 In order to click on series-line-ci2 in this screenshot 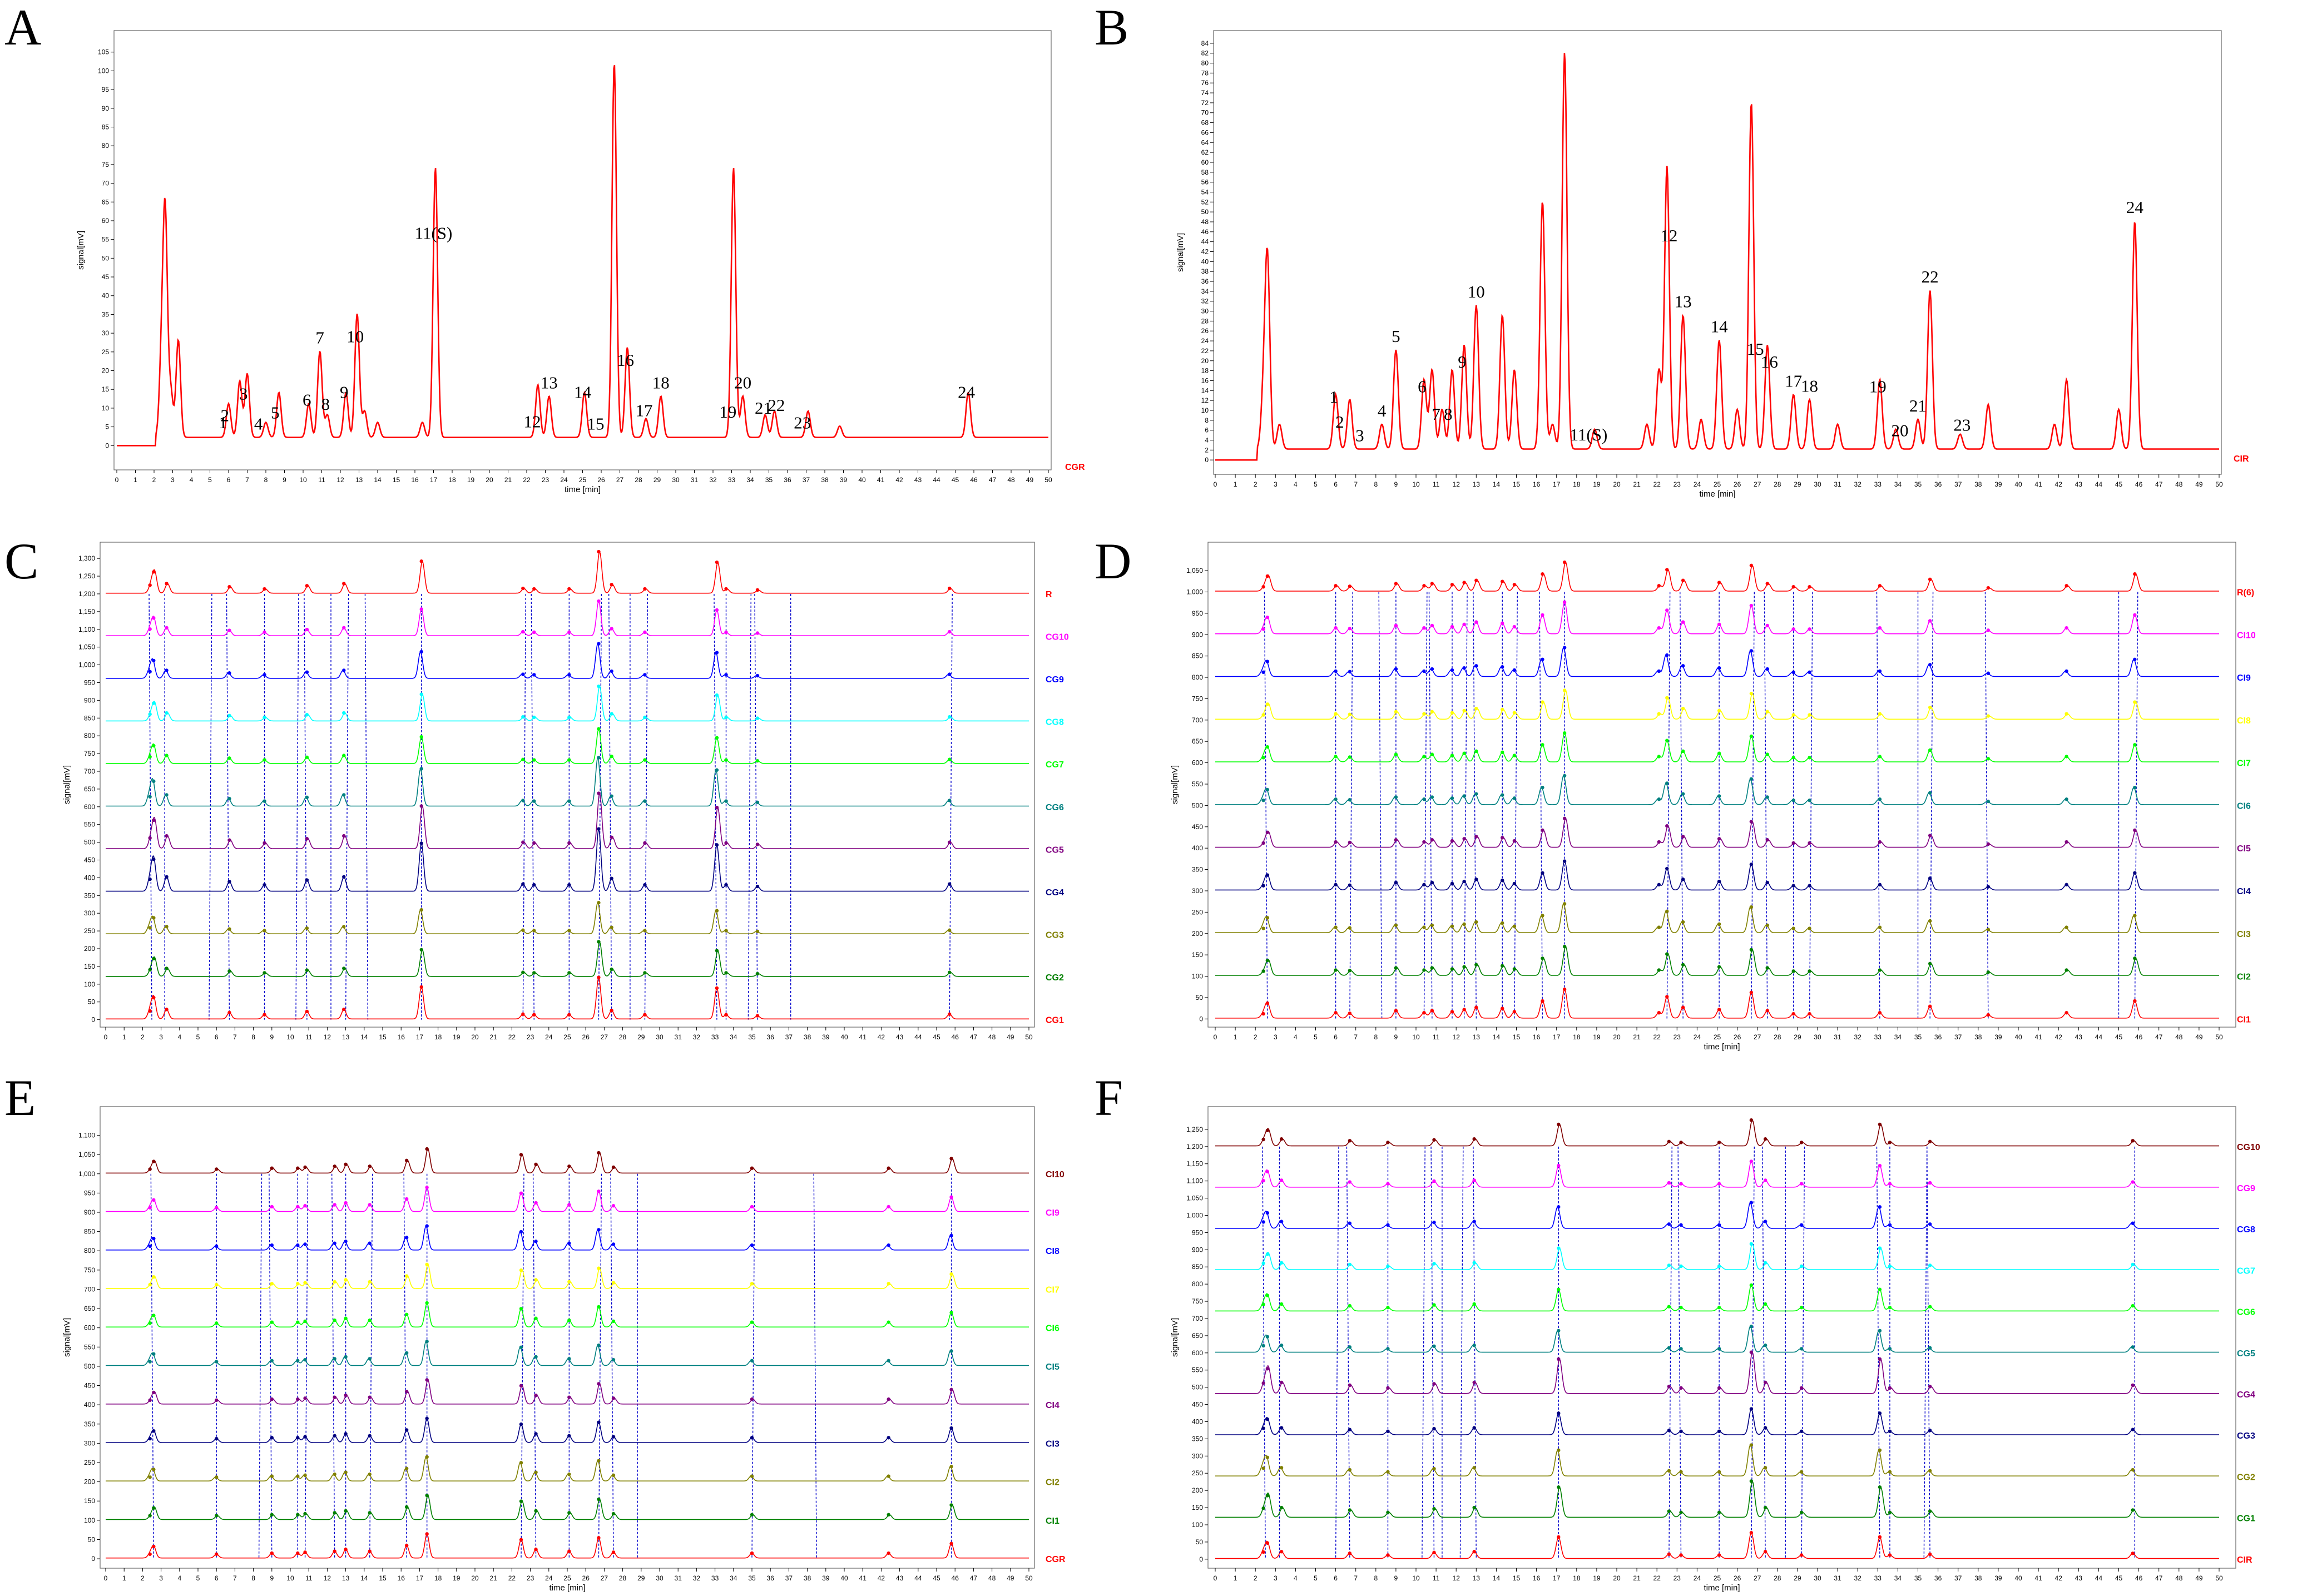, I will do `click(567, 1468)`.